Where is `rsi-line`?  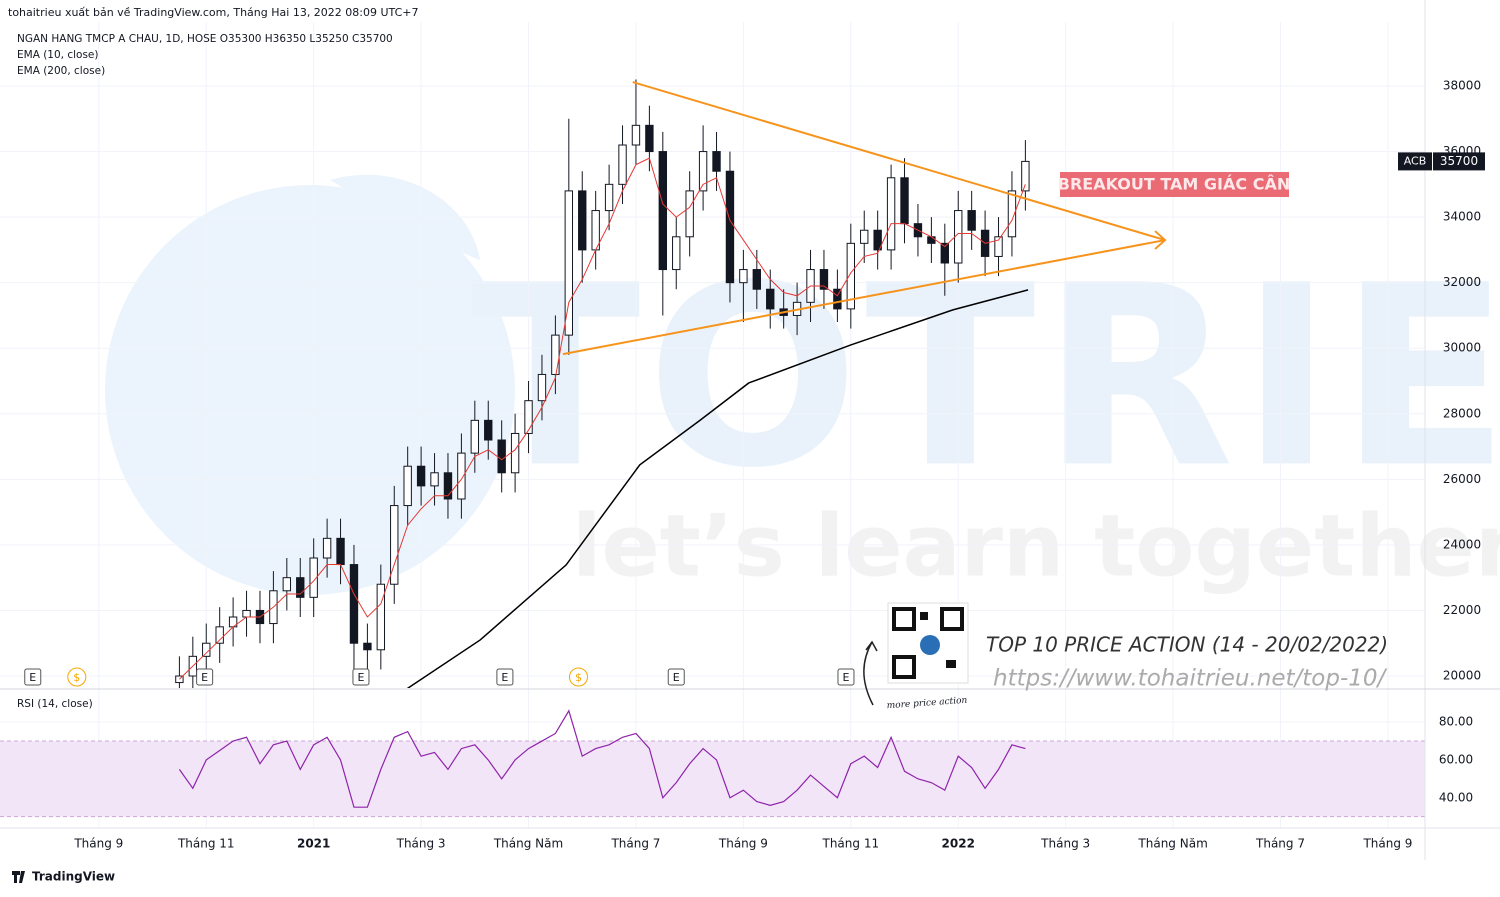
rsi-line is located at coordinates (602, 758).